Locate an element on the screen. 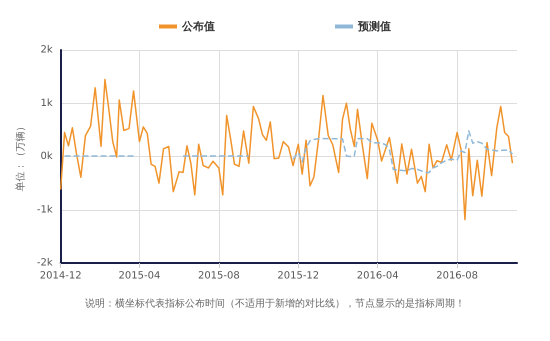  y-tick-label: 0k is located at coordinates (46, 156).